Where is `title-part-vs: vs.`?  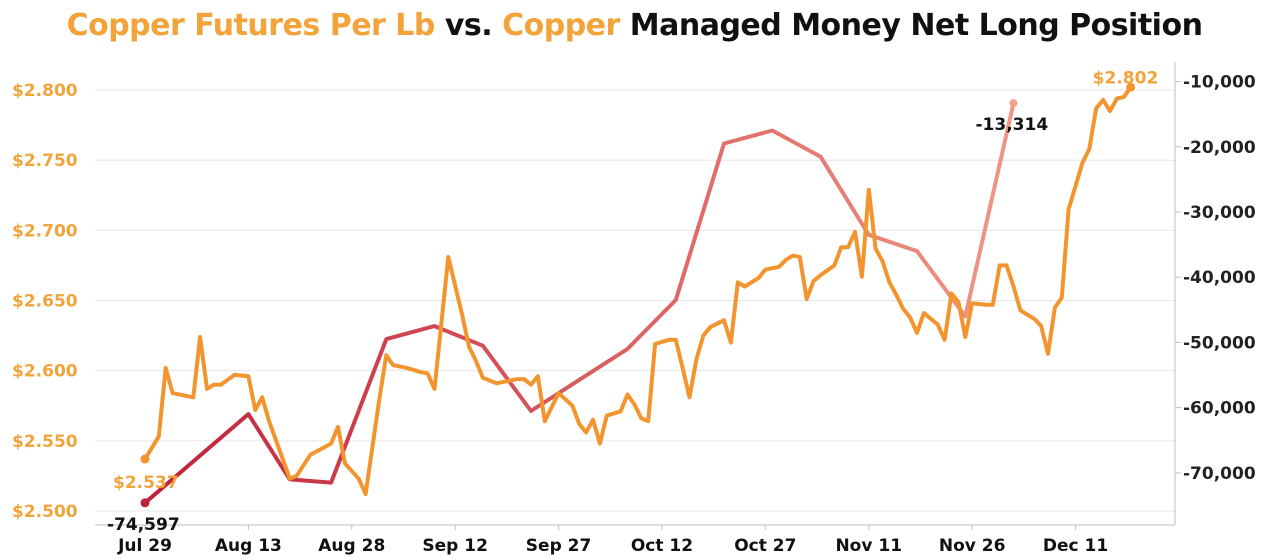
title-part-vs: vs. is located at coordinates (468, 25).